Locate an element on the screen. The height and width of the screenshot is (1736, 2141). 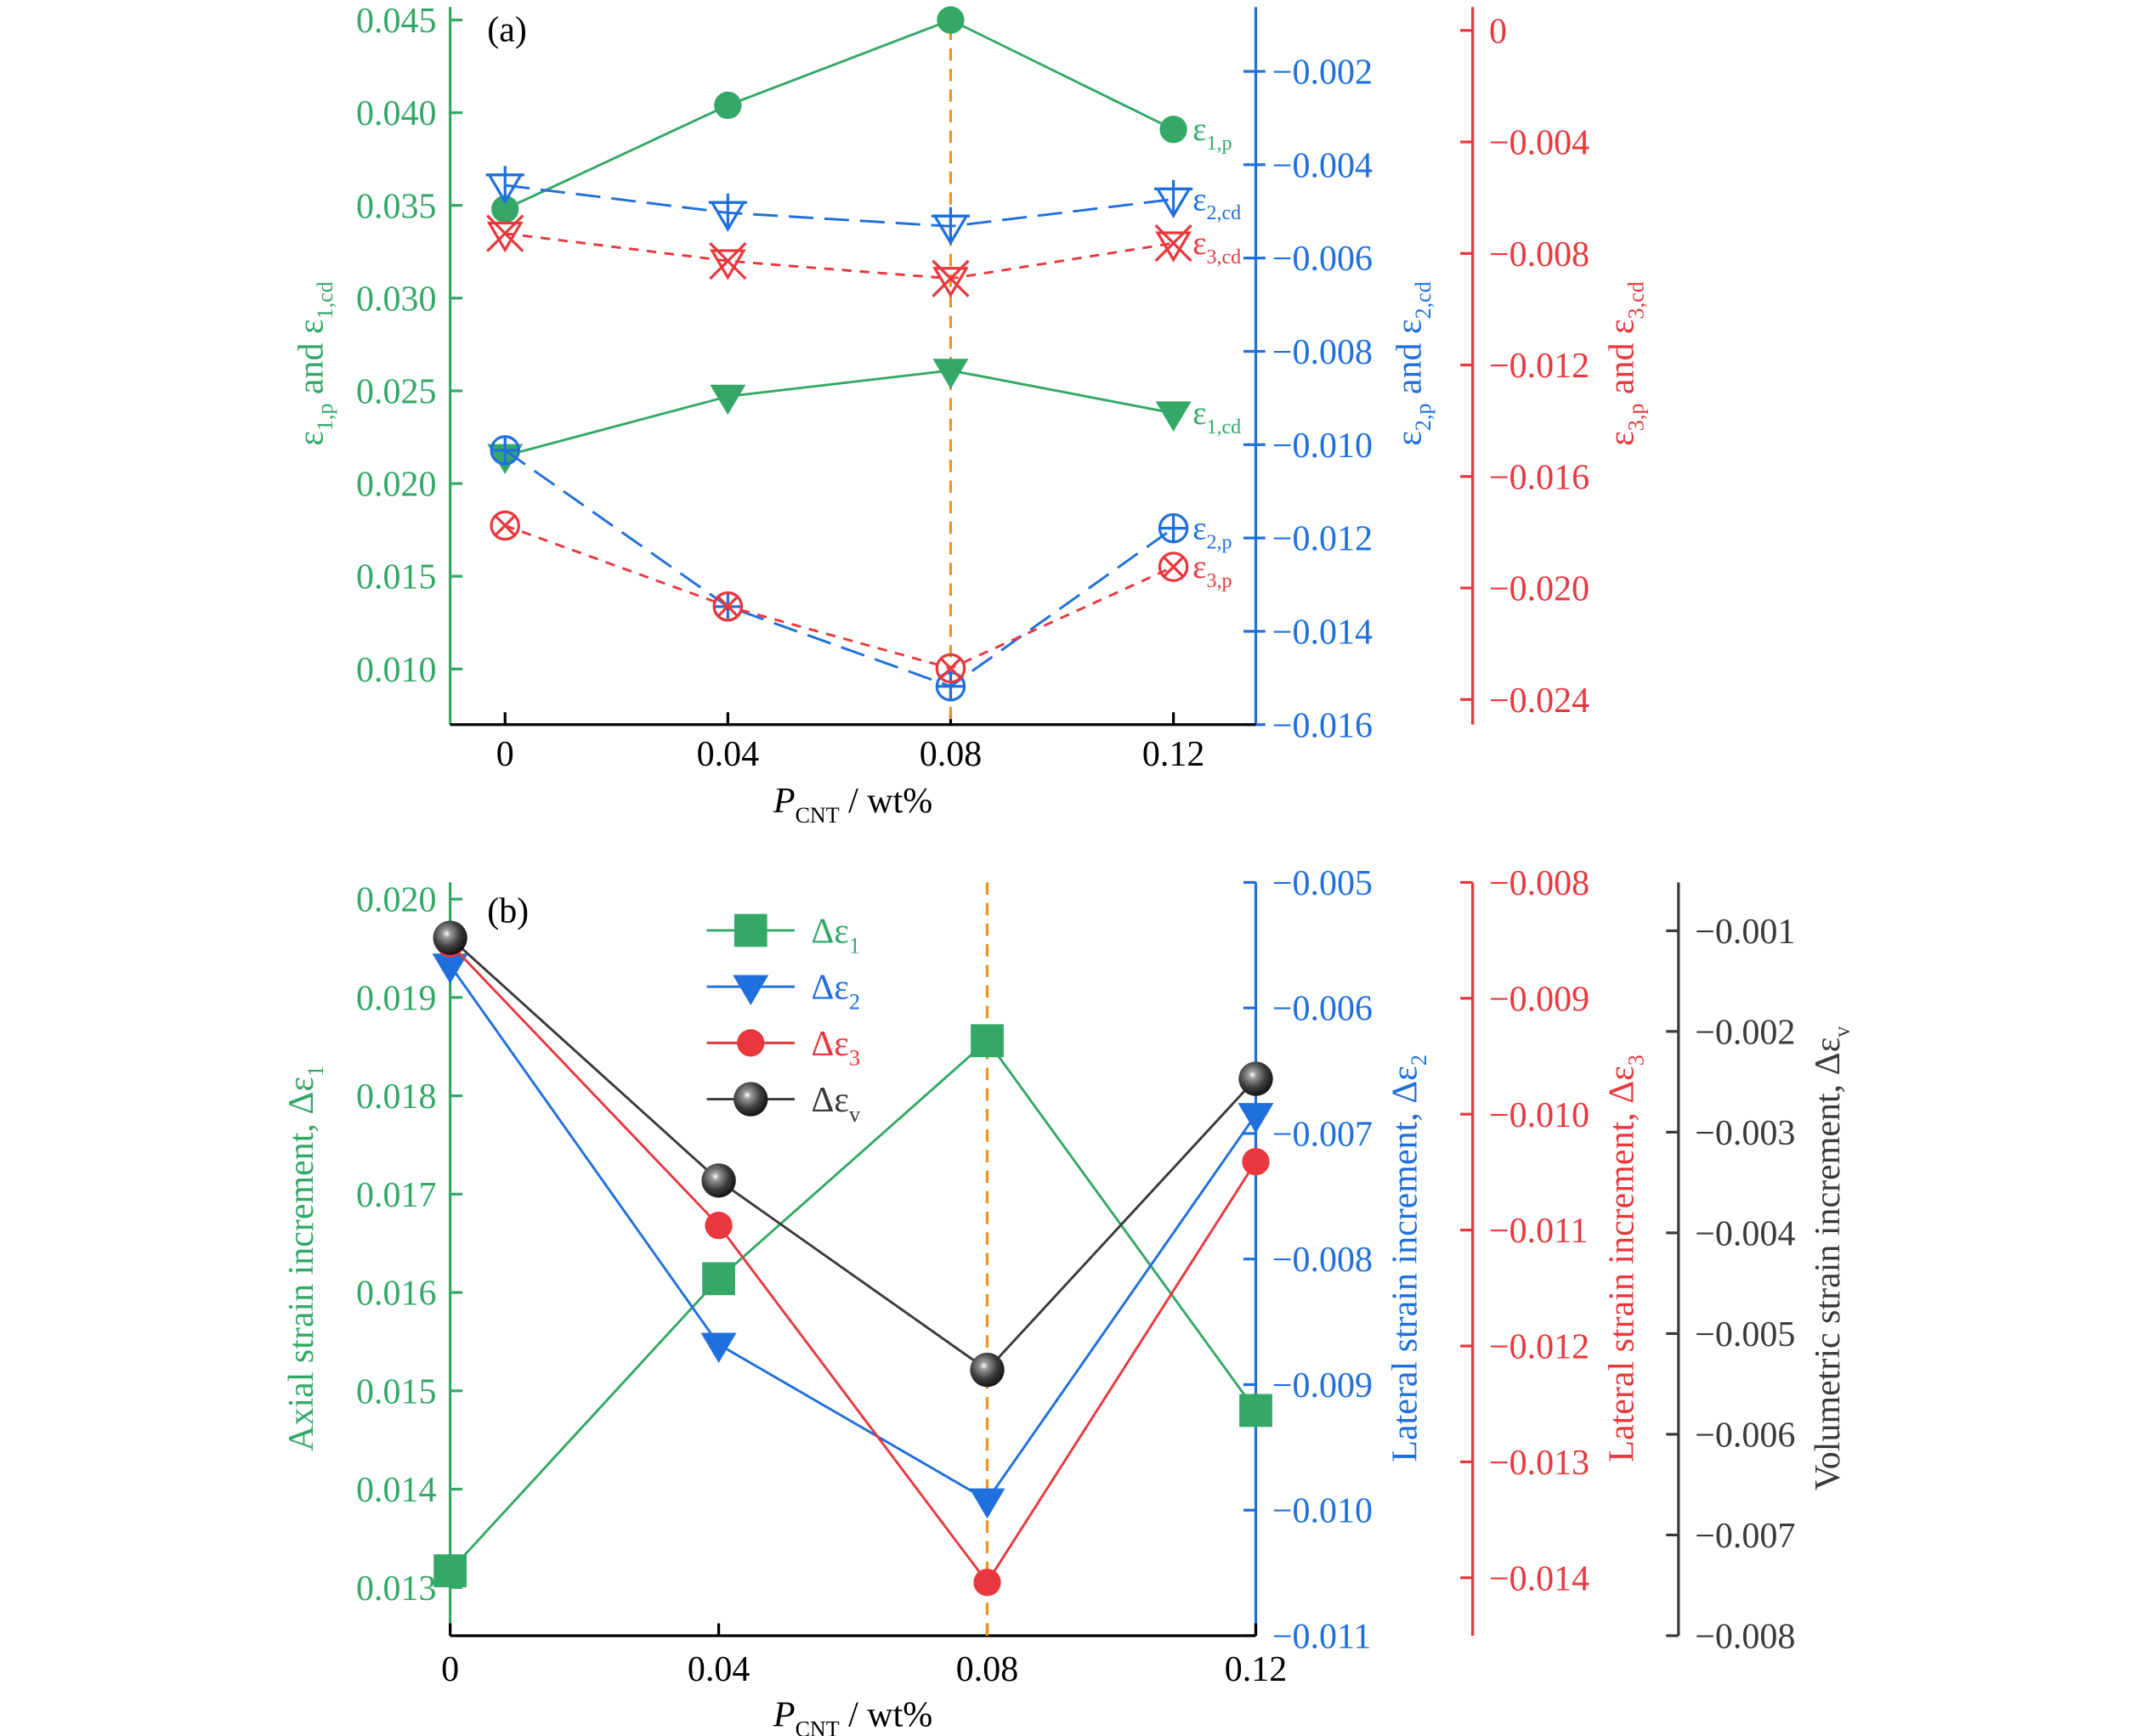
series-label: ε2,cd​ is located at coordinates (1216, 203).